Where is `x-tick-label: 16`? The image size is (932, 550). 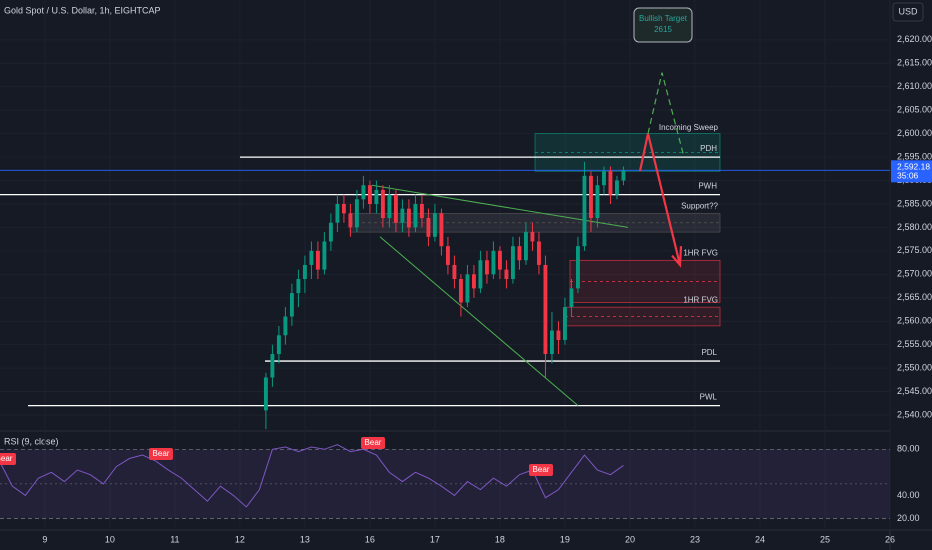 x-tick-label: 16 is located at coordinates (370, 539).